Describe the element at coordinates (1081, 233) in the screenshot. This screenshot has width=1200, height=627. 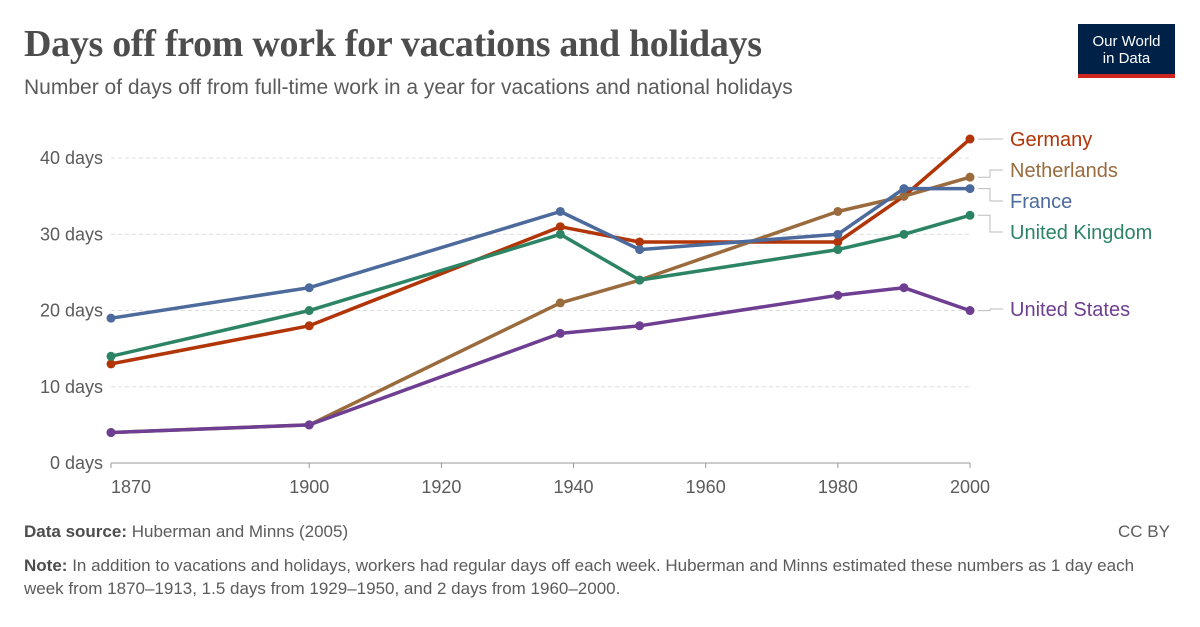
I see `series-label-united-kingdom: United Kingdom` at that location.